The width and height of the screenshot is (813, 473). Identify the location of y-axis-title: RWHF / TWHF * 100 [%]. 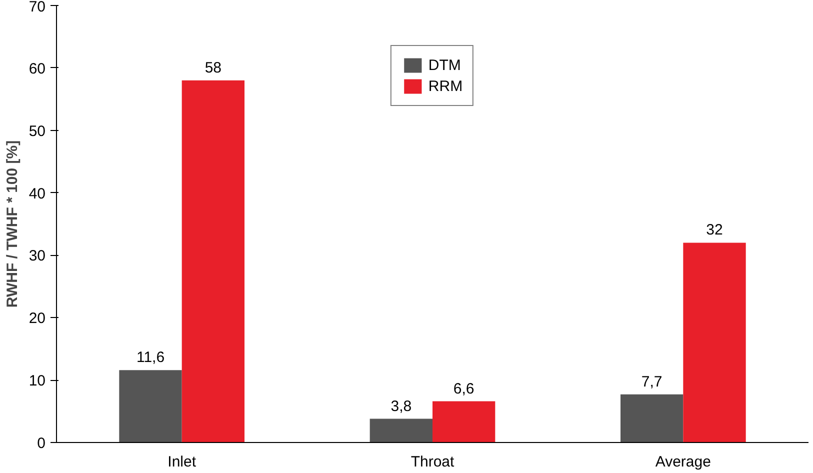
(12, 224).